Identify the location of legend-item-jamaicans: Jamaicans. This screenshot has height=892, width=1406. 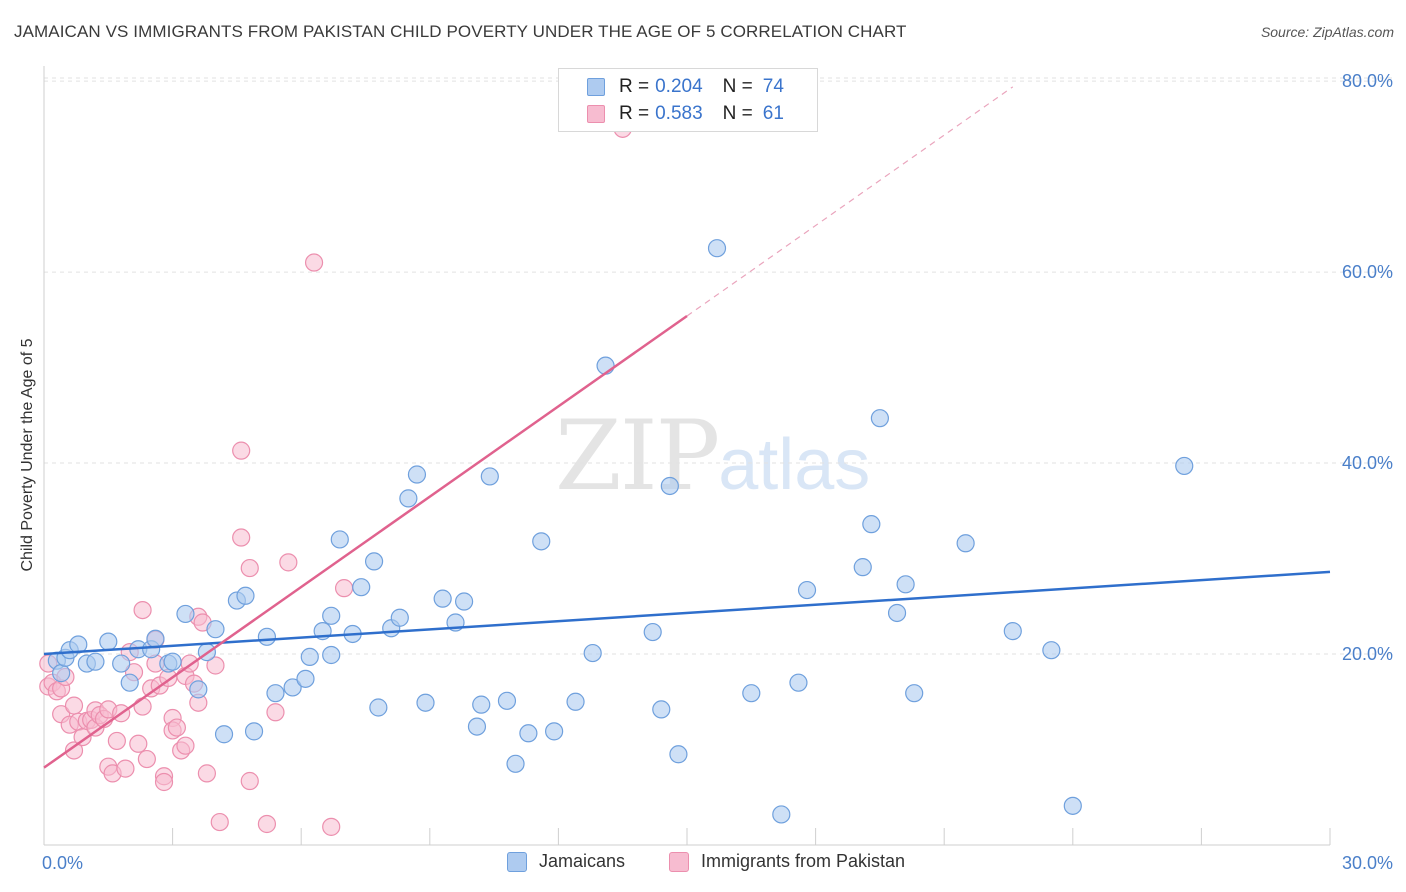
(566, 861).